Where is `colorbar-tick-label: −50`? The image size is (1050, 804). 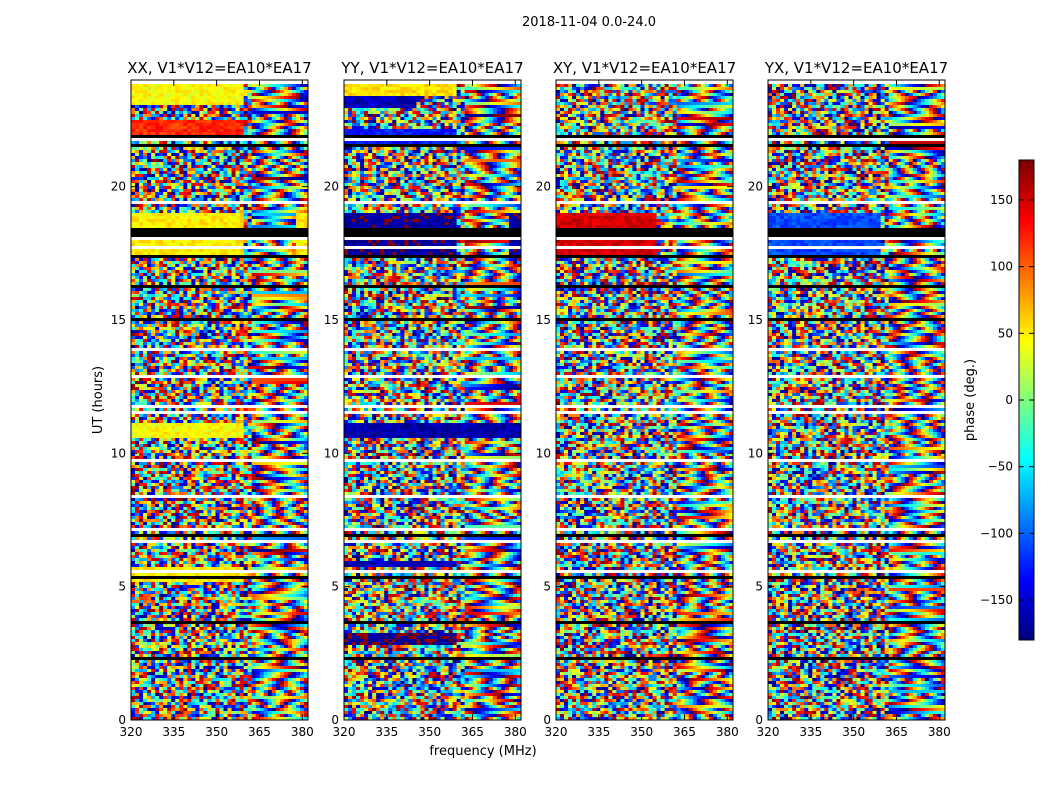 colorbar-tick-label: −50 is located at coordinates (1000, 467).